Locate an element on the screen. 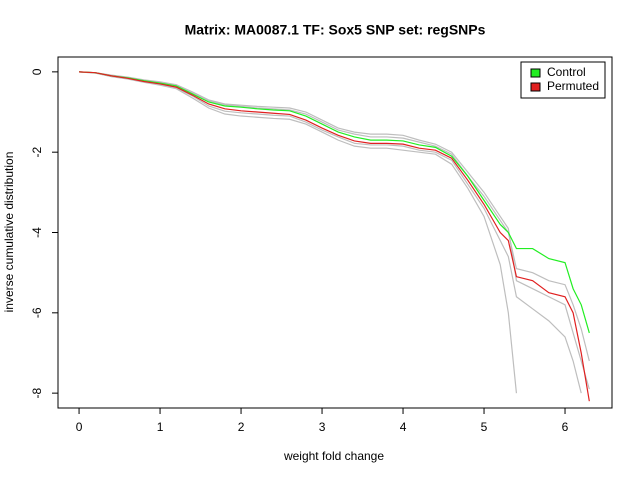 The height and width of the screenshot is (485, 640). legend-box is located at coordinates (563, 80).